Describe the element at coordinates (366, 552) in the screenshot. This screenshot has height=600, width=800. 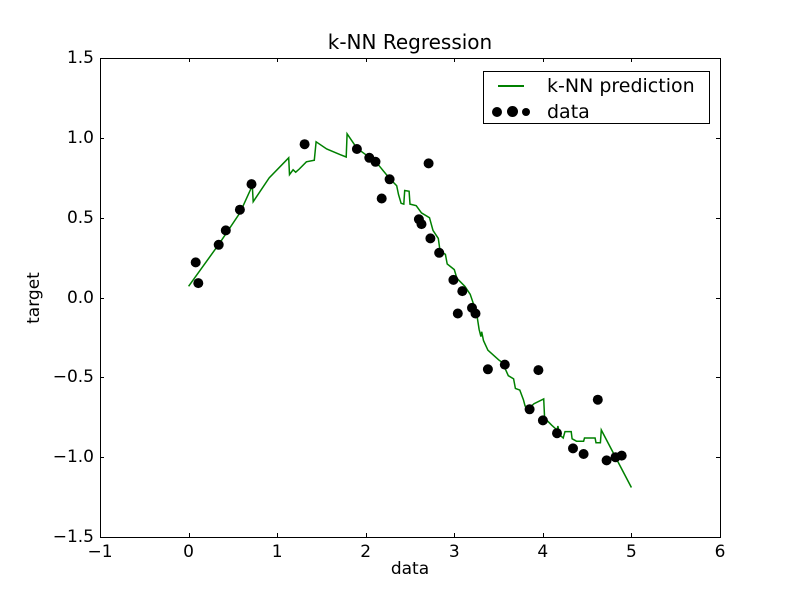
I see `x-tick-label: 2` at that location.